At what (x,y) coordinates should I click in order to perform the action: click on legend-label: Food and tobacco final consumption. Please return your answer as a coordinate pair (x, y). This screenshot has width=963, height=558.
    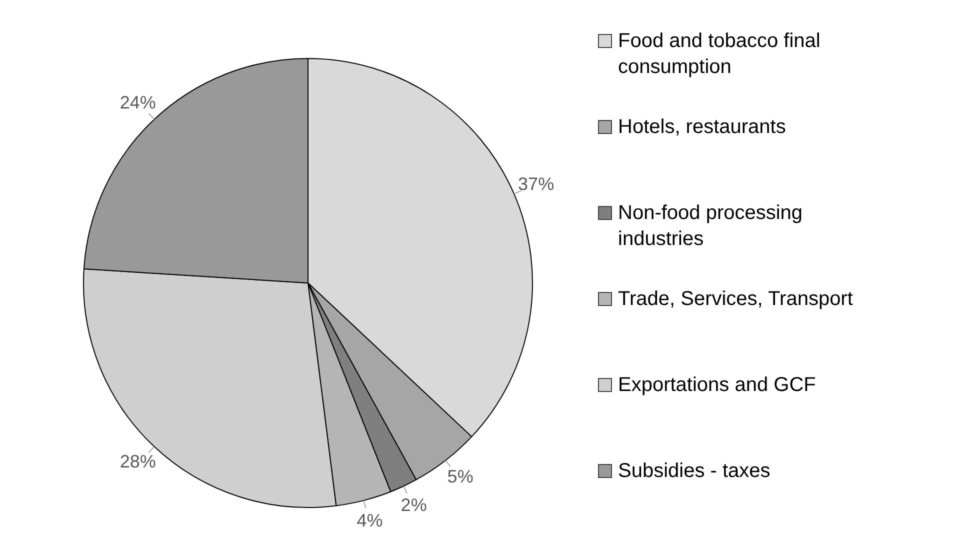
    Looking at the image, I should click on (720, 54).